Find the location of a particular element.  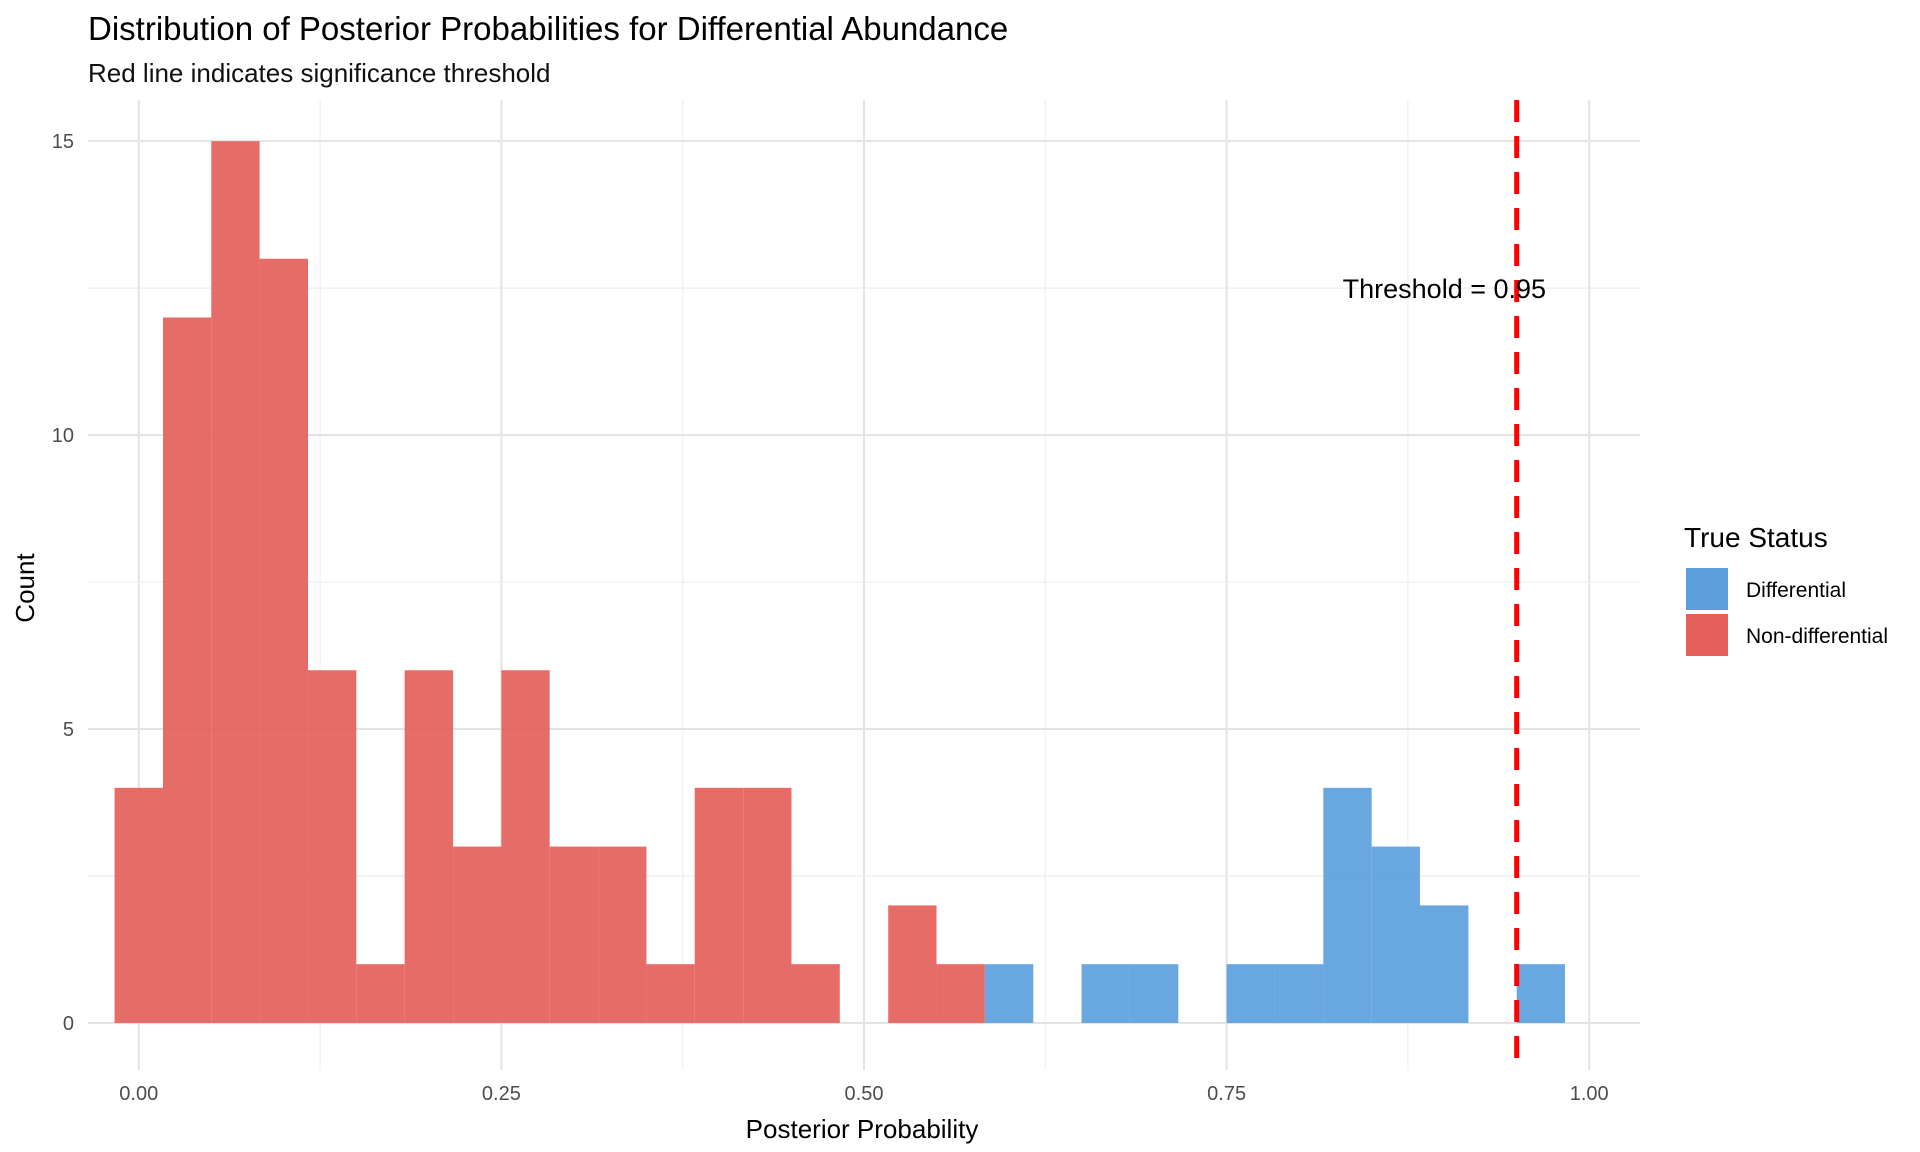

threshold-layer: Threshold = 0.95 is located at coordinates (1444, 585).